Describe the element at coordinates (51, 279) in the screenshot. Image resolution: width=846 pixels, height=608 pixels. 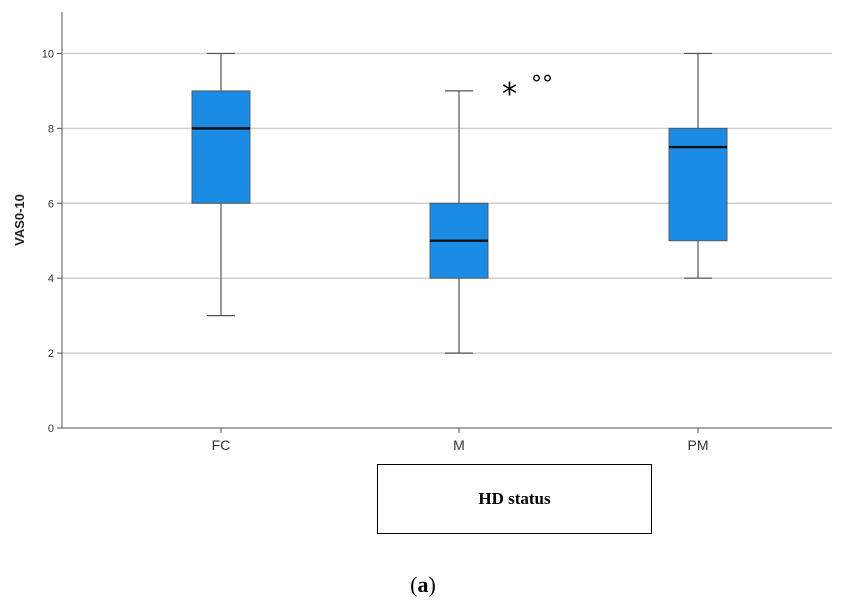
I see `y-tick-label: 4` at that location.